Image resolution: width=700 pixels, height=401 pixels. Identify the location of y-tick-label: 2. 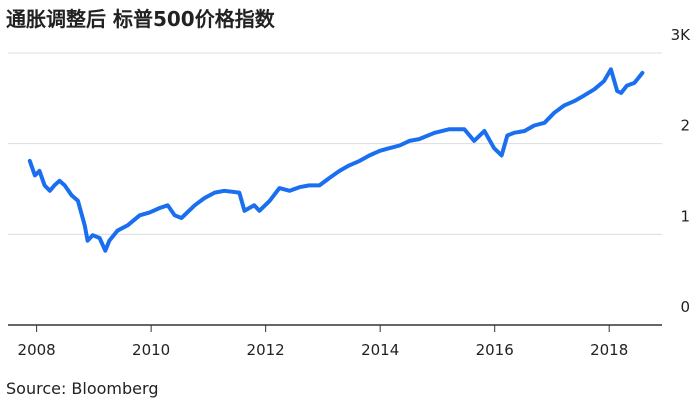
(685, 126).